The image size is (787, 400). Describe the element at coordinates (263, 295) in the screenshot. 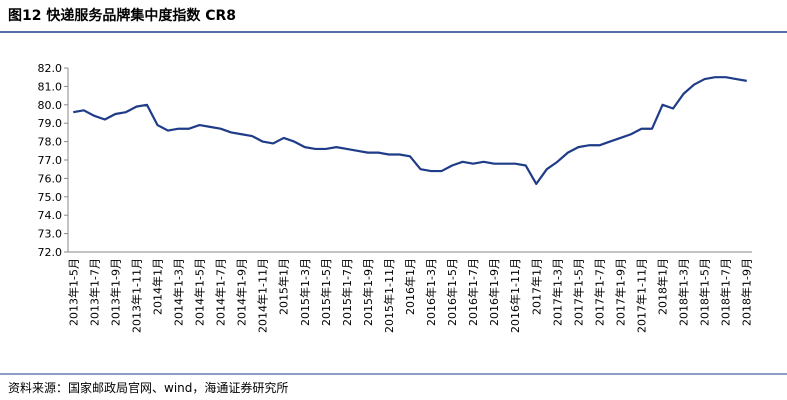

I see `x-tick-label: 2014年1-11月` at that location.